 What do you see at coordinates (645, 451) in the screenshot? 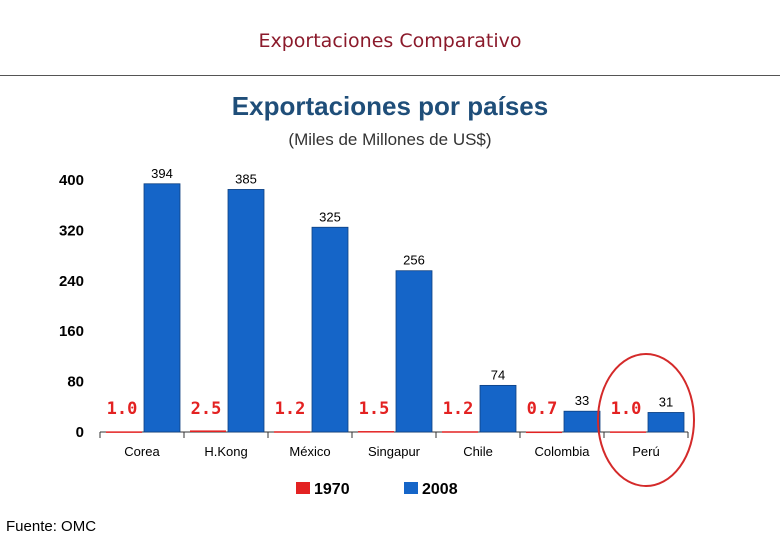
I see `x-category-label: Perú` at bounding box center [645, 451].